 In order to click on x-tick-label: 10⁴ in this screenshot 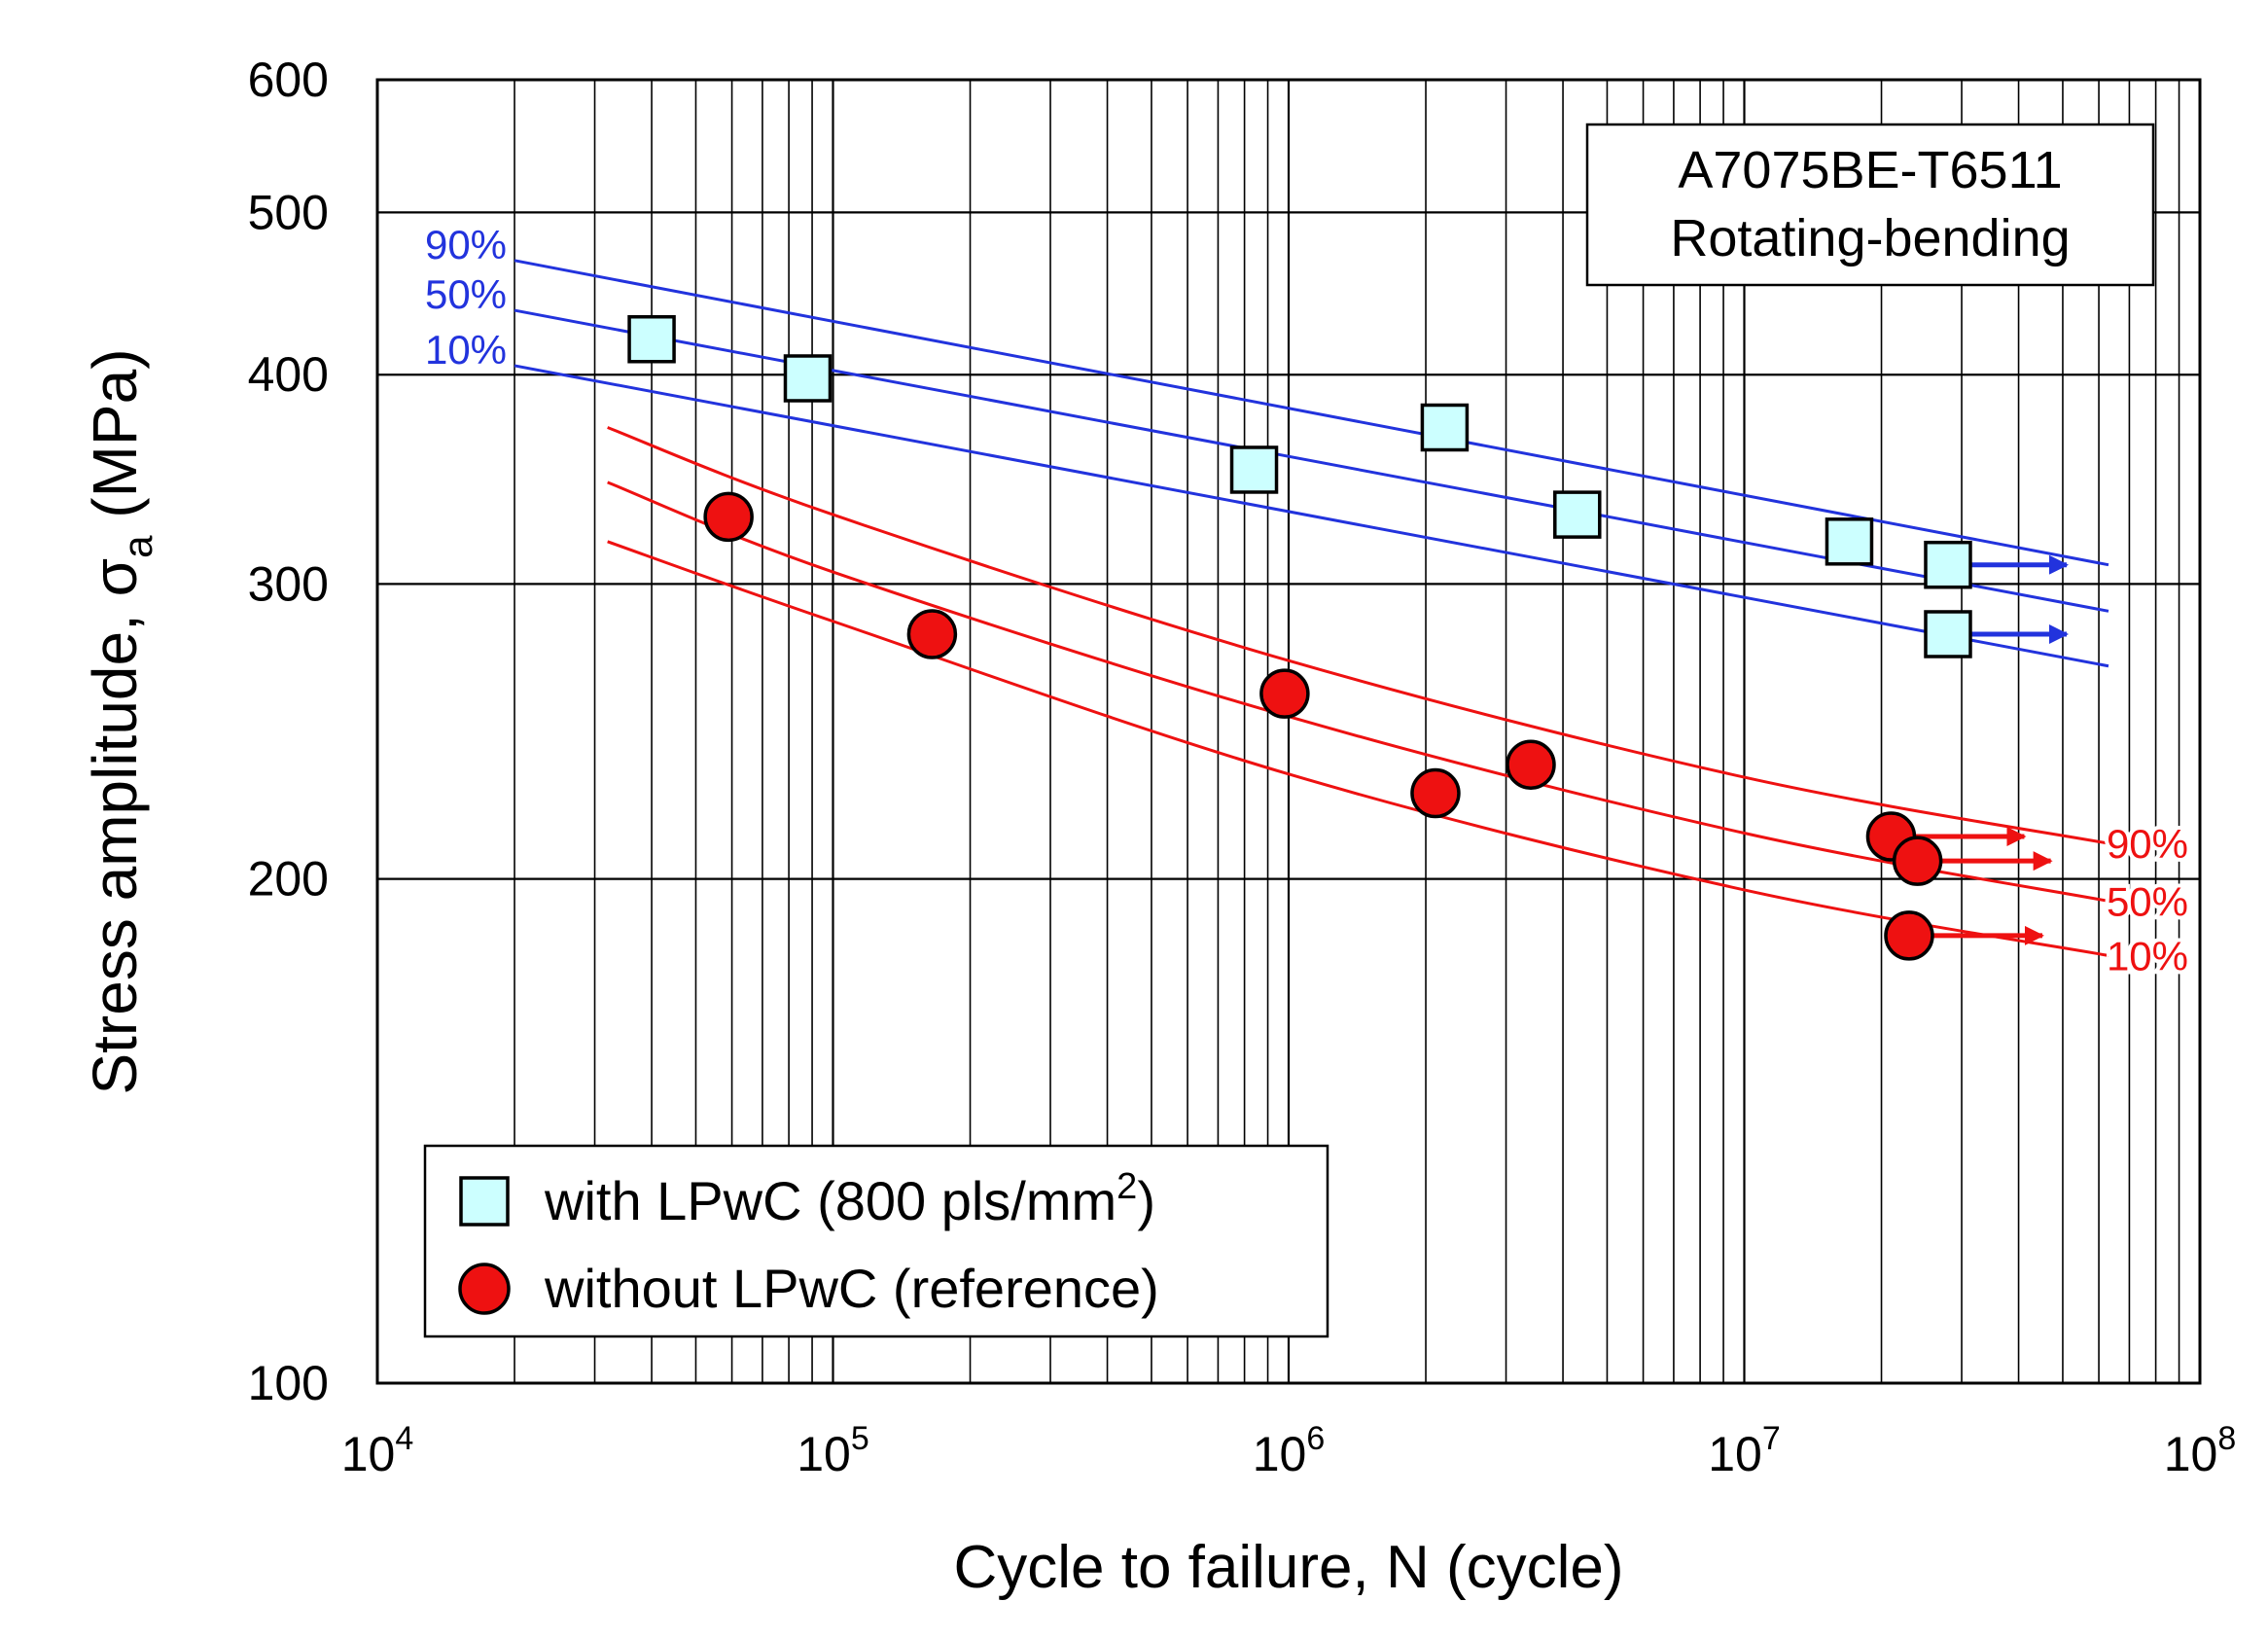, I will do `click(377, 1450)`.